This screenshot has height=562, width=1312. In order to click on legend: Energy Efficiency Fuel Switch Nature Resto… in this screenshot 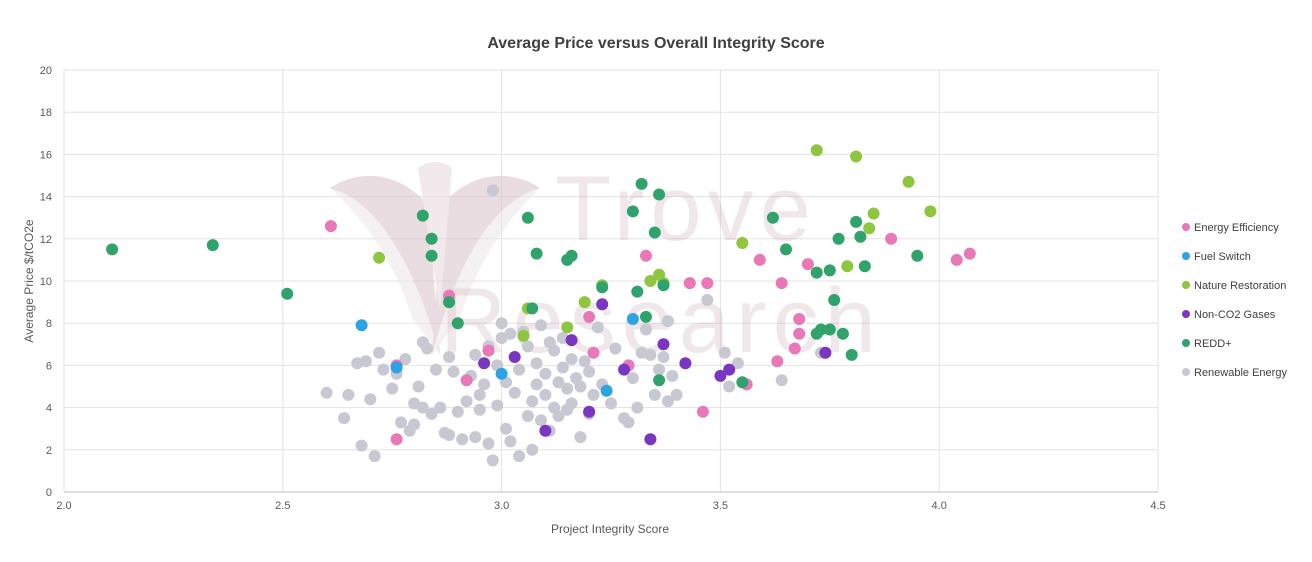, I will do `click(1234, 300)`.